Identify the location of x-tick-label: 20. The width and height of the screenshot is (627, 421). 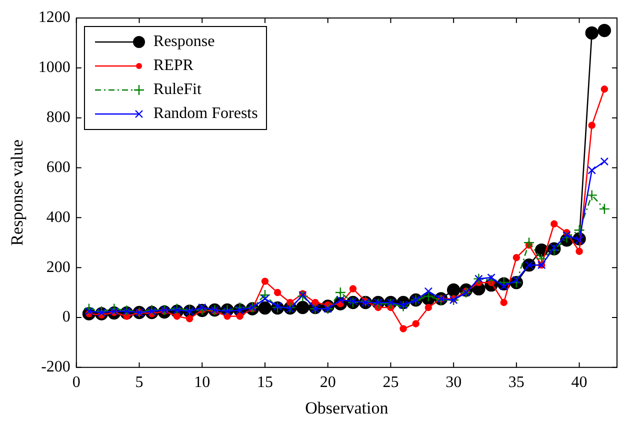
(328, 383).